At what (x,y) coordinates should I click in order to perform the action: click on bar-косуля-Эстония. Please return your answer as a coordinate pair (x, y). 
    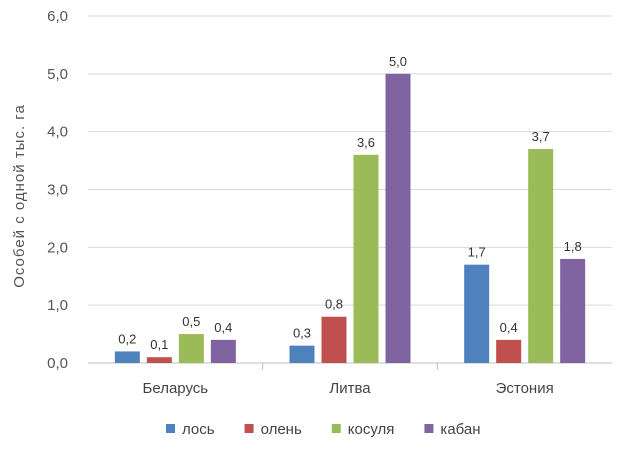
    Looking at the image, I should click on (541, 256).